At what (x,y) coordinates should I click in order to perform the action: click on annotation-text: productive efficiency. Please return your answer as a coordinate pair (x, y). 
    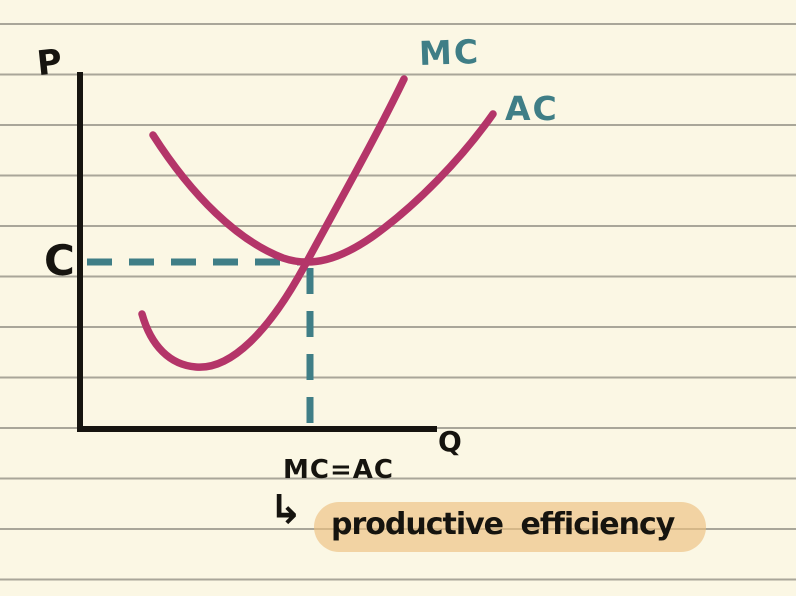
    Looking at the image, I should click on (503, 524).